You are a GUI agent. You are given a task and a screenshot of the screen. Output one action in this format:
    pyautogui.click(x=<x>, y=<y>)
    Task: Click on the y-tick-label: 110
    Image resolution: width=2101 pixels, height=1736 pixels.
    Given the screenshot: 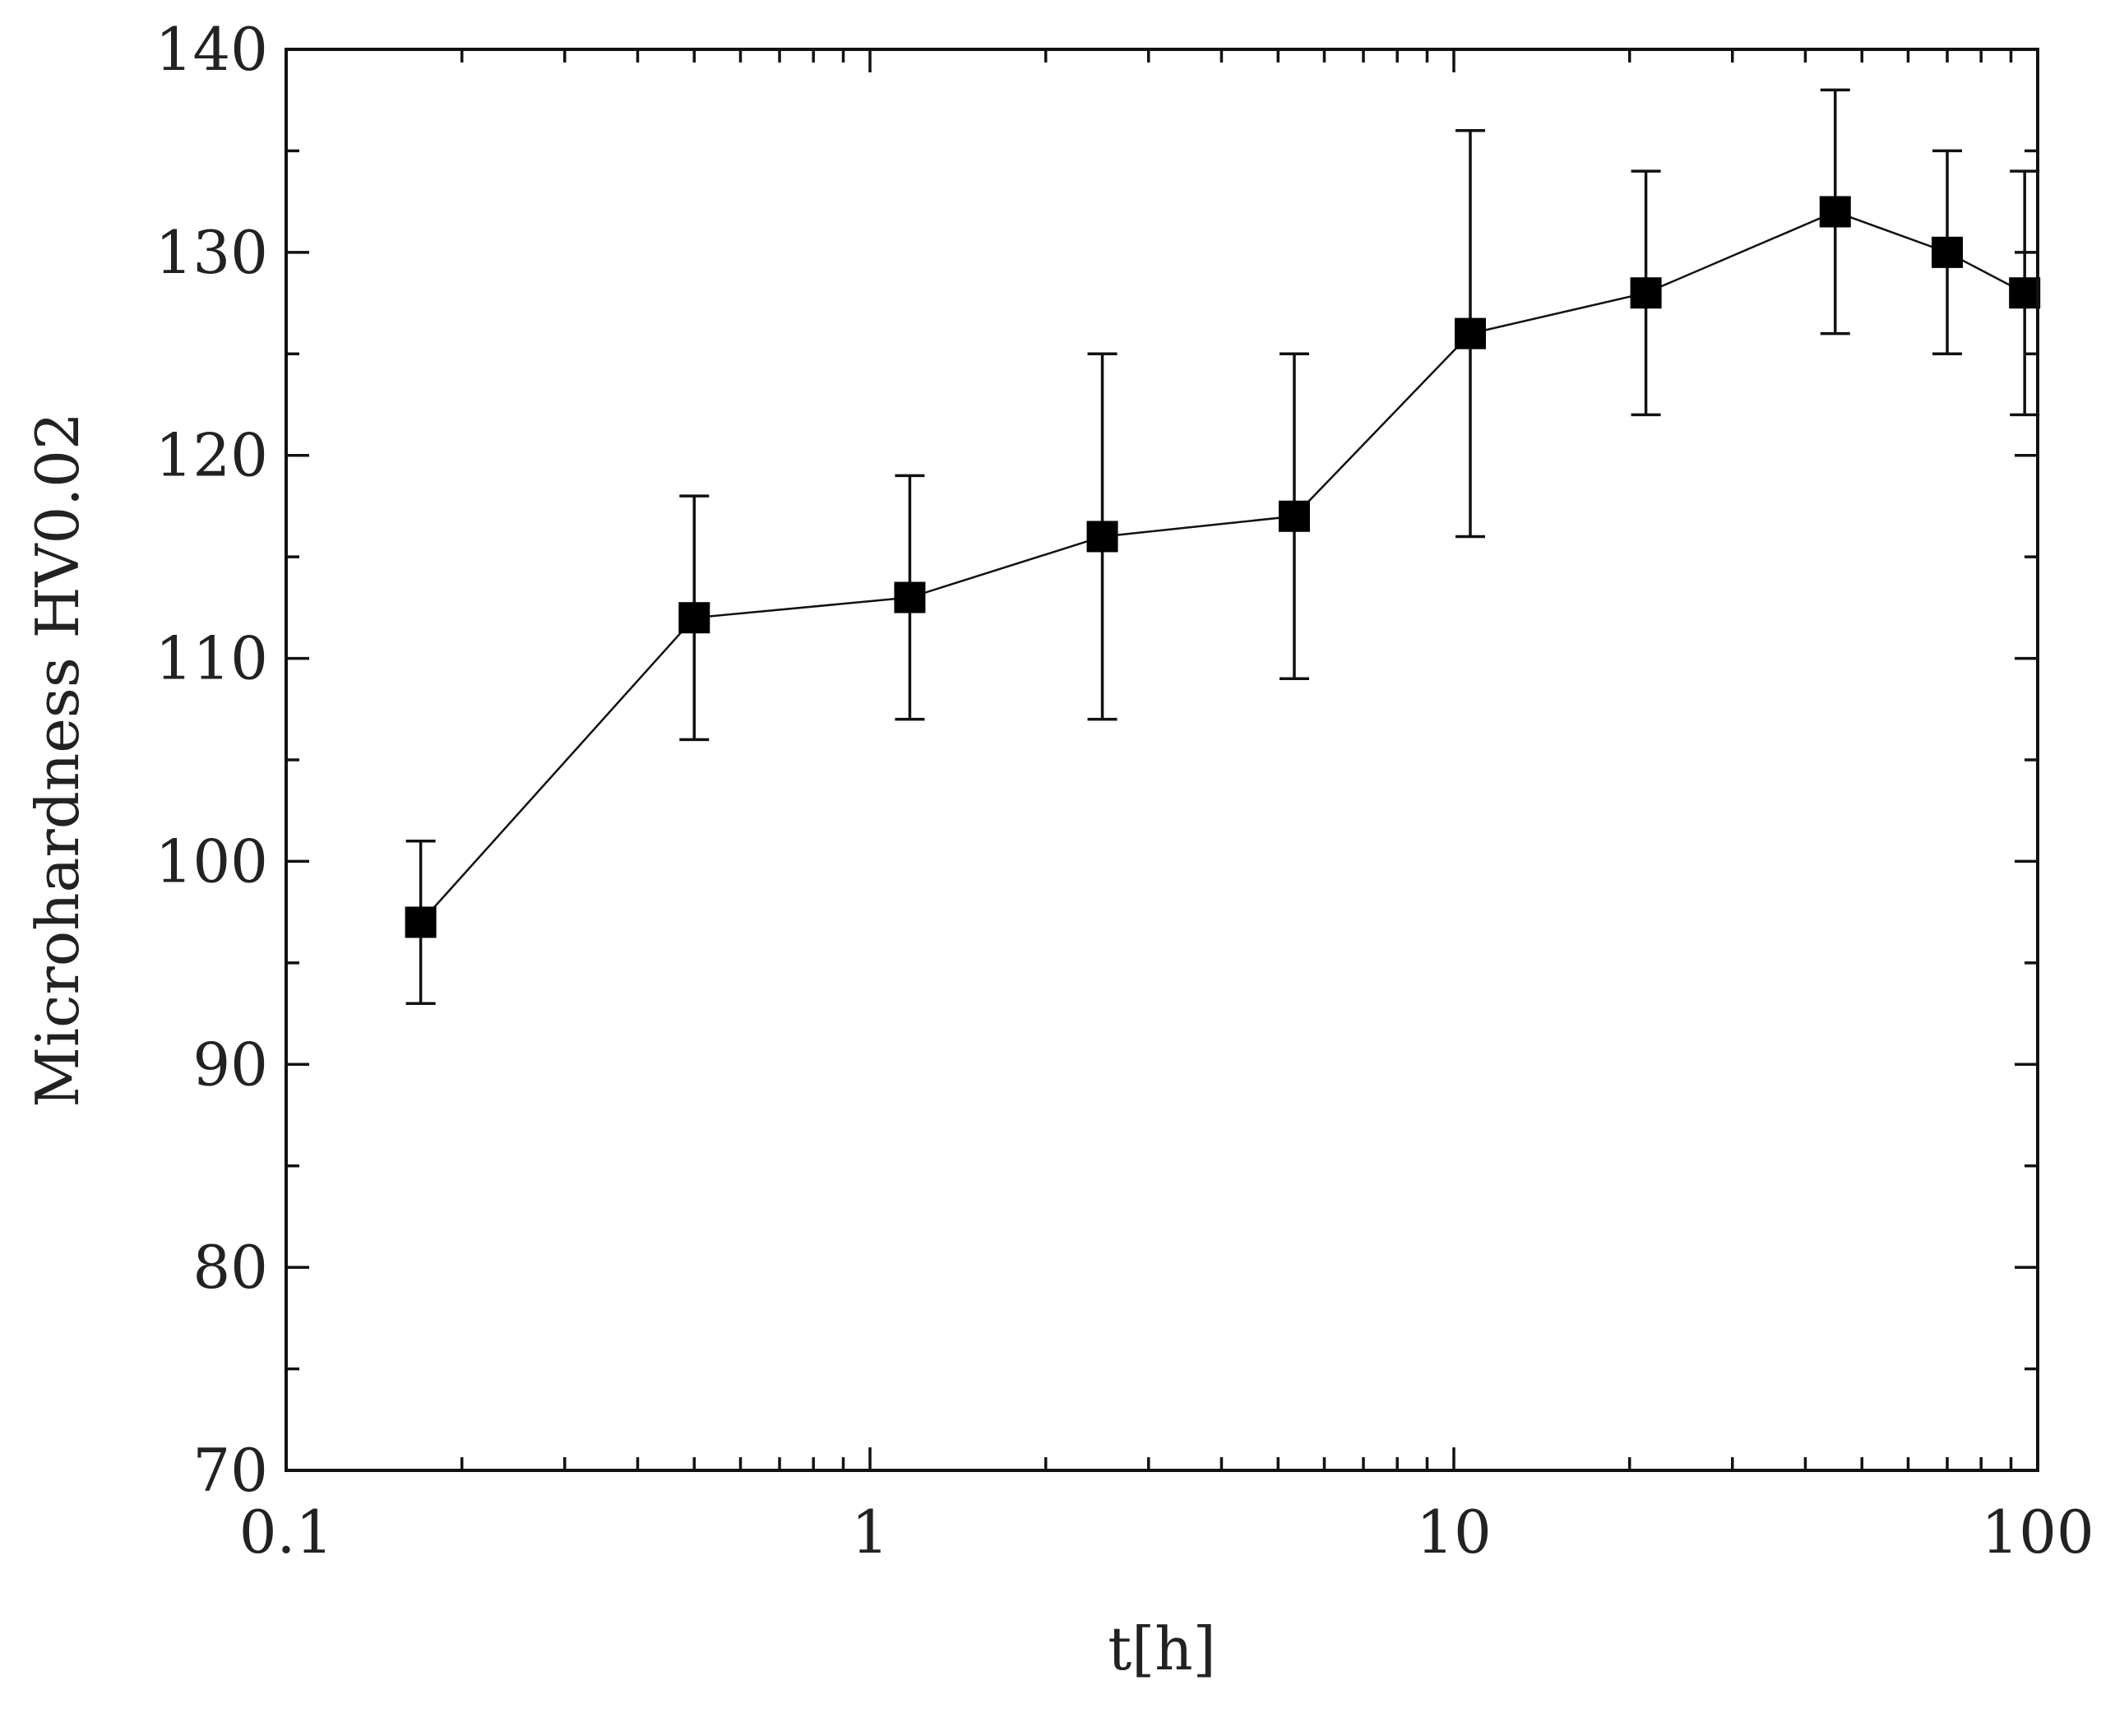 What is the action you would take?
    pyautogui.click(x=211, y=658)
    